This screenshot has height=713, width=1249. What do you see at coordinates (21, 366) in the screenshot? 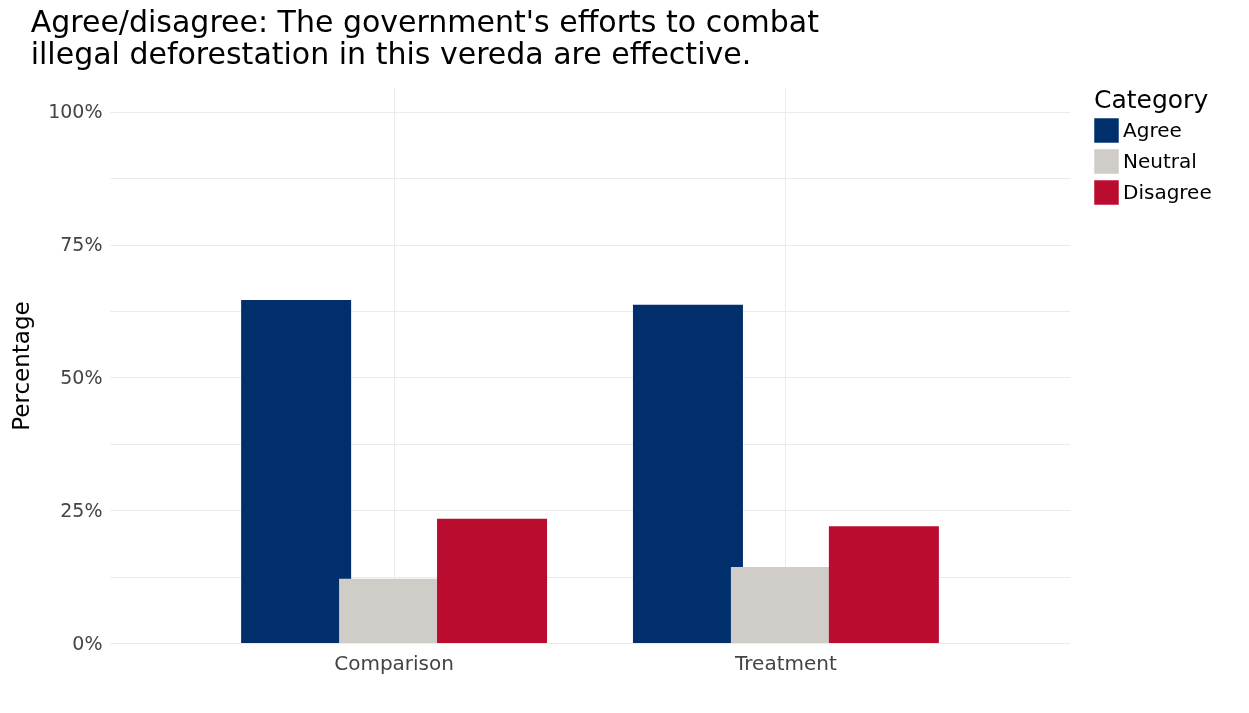
I see `y-axis-title: Percentage` at bounding box center [21, 366].